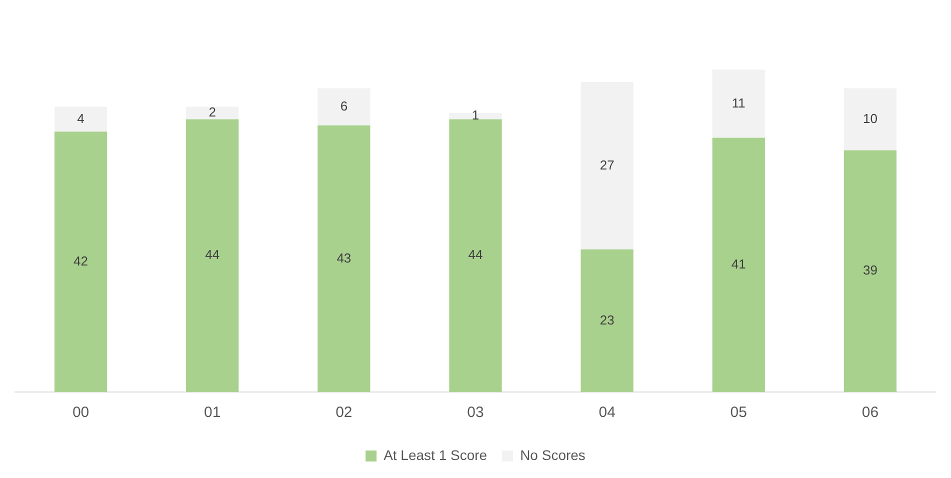 The width and height of the screenshot is (951, 478). I want to click on x-tick-label: 05, so click(738, 413).